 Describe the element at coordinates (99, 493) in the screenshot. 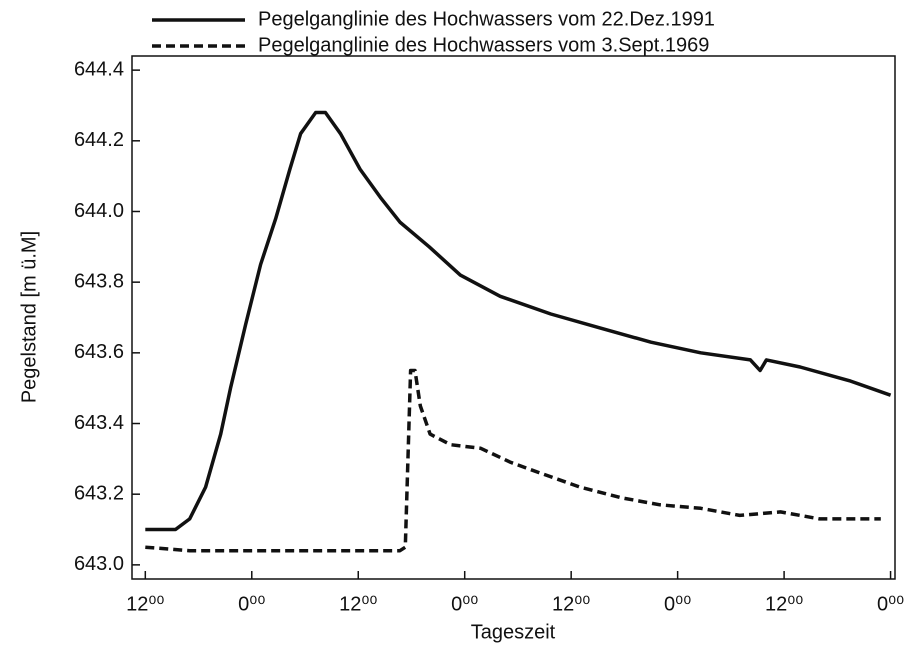

I see `y-tick-label: 643.2` at that location.